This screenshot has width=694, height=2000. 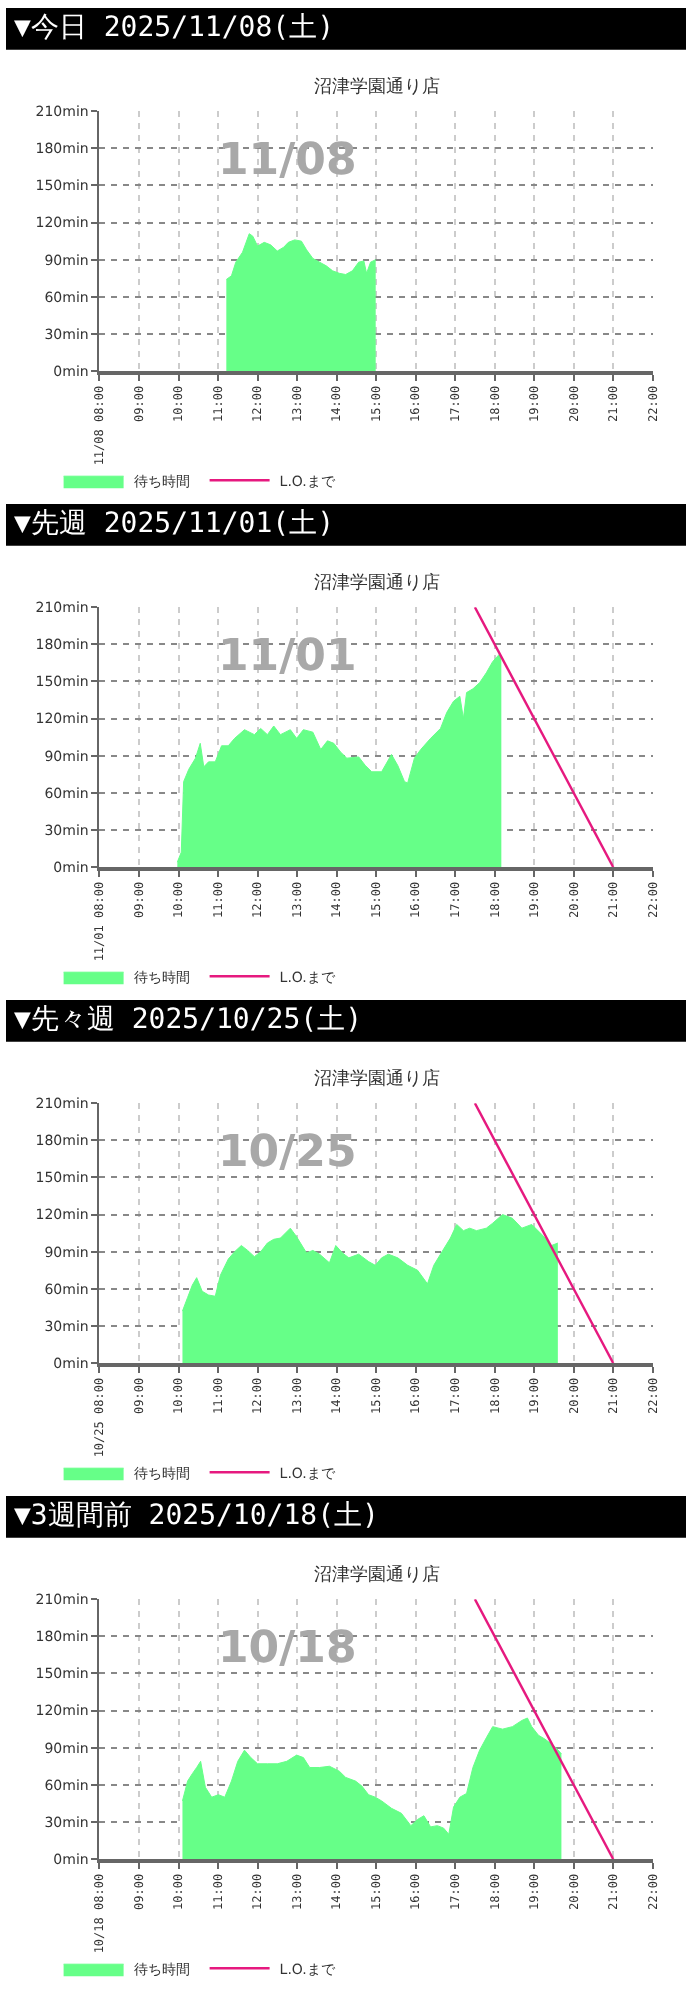 What do you see at coordinates (287, 1649) in the screenshot?
I see `annotation: 10/18` at bounding box center [287, 1649].